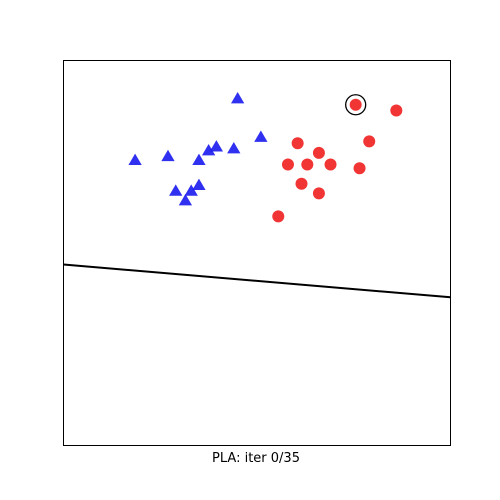  Describe the element at coordinates (256, 458) in the screenshot. I see `chart-caption: PLA: iter 0/35` at that location.